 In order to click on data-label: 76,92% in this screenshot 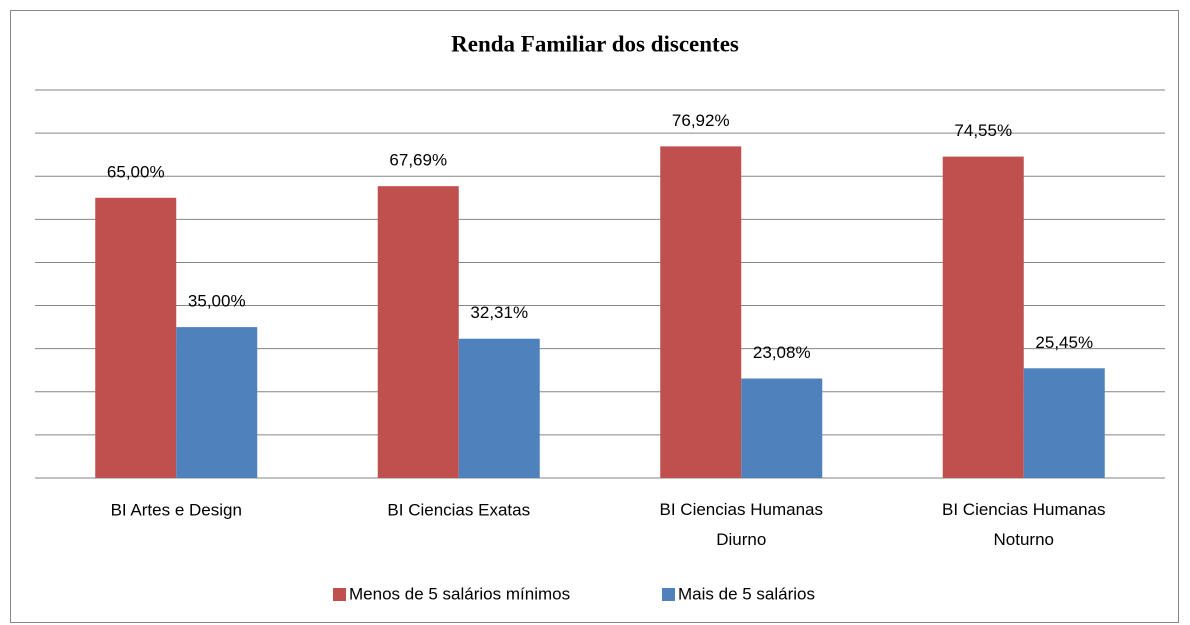, I will do `click(701, 120)`.